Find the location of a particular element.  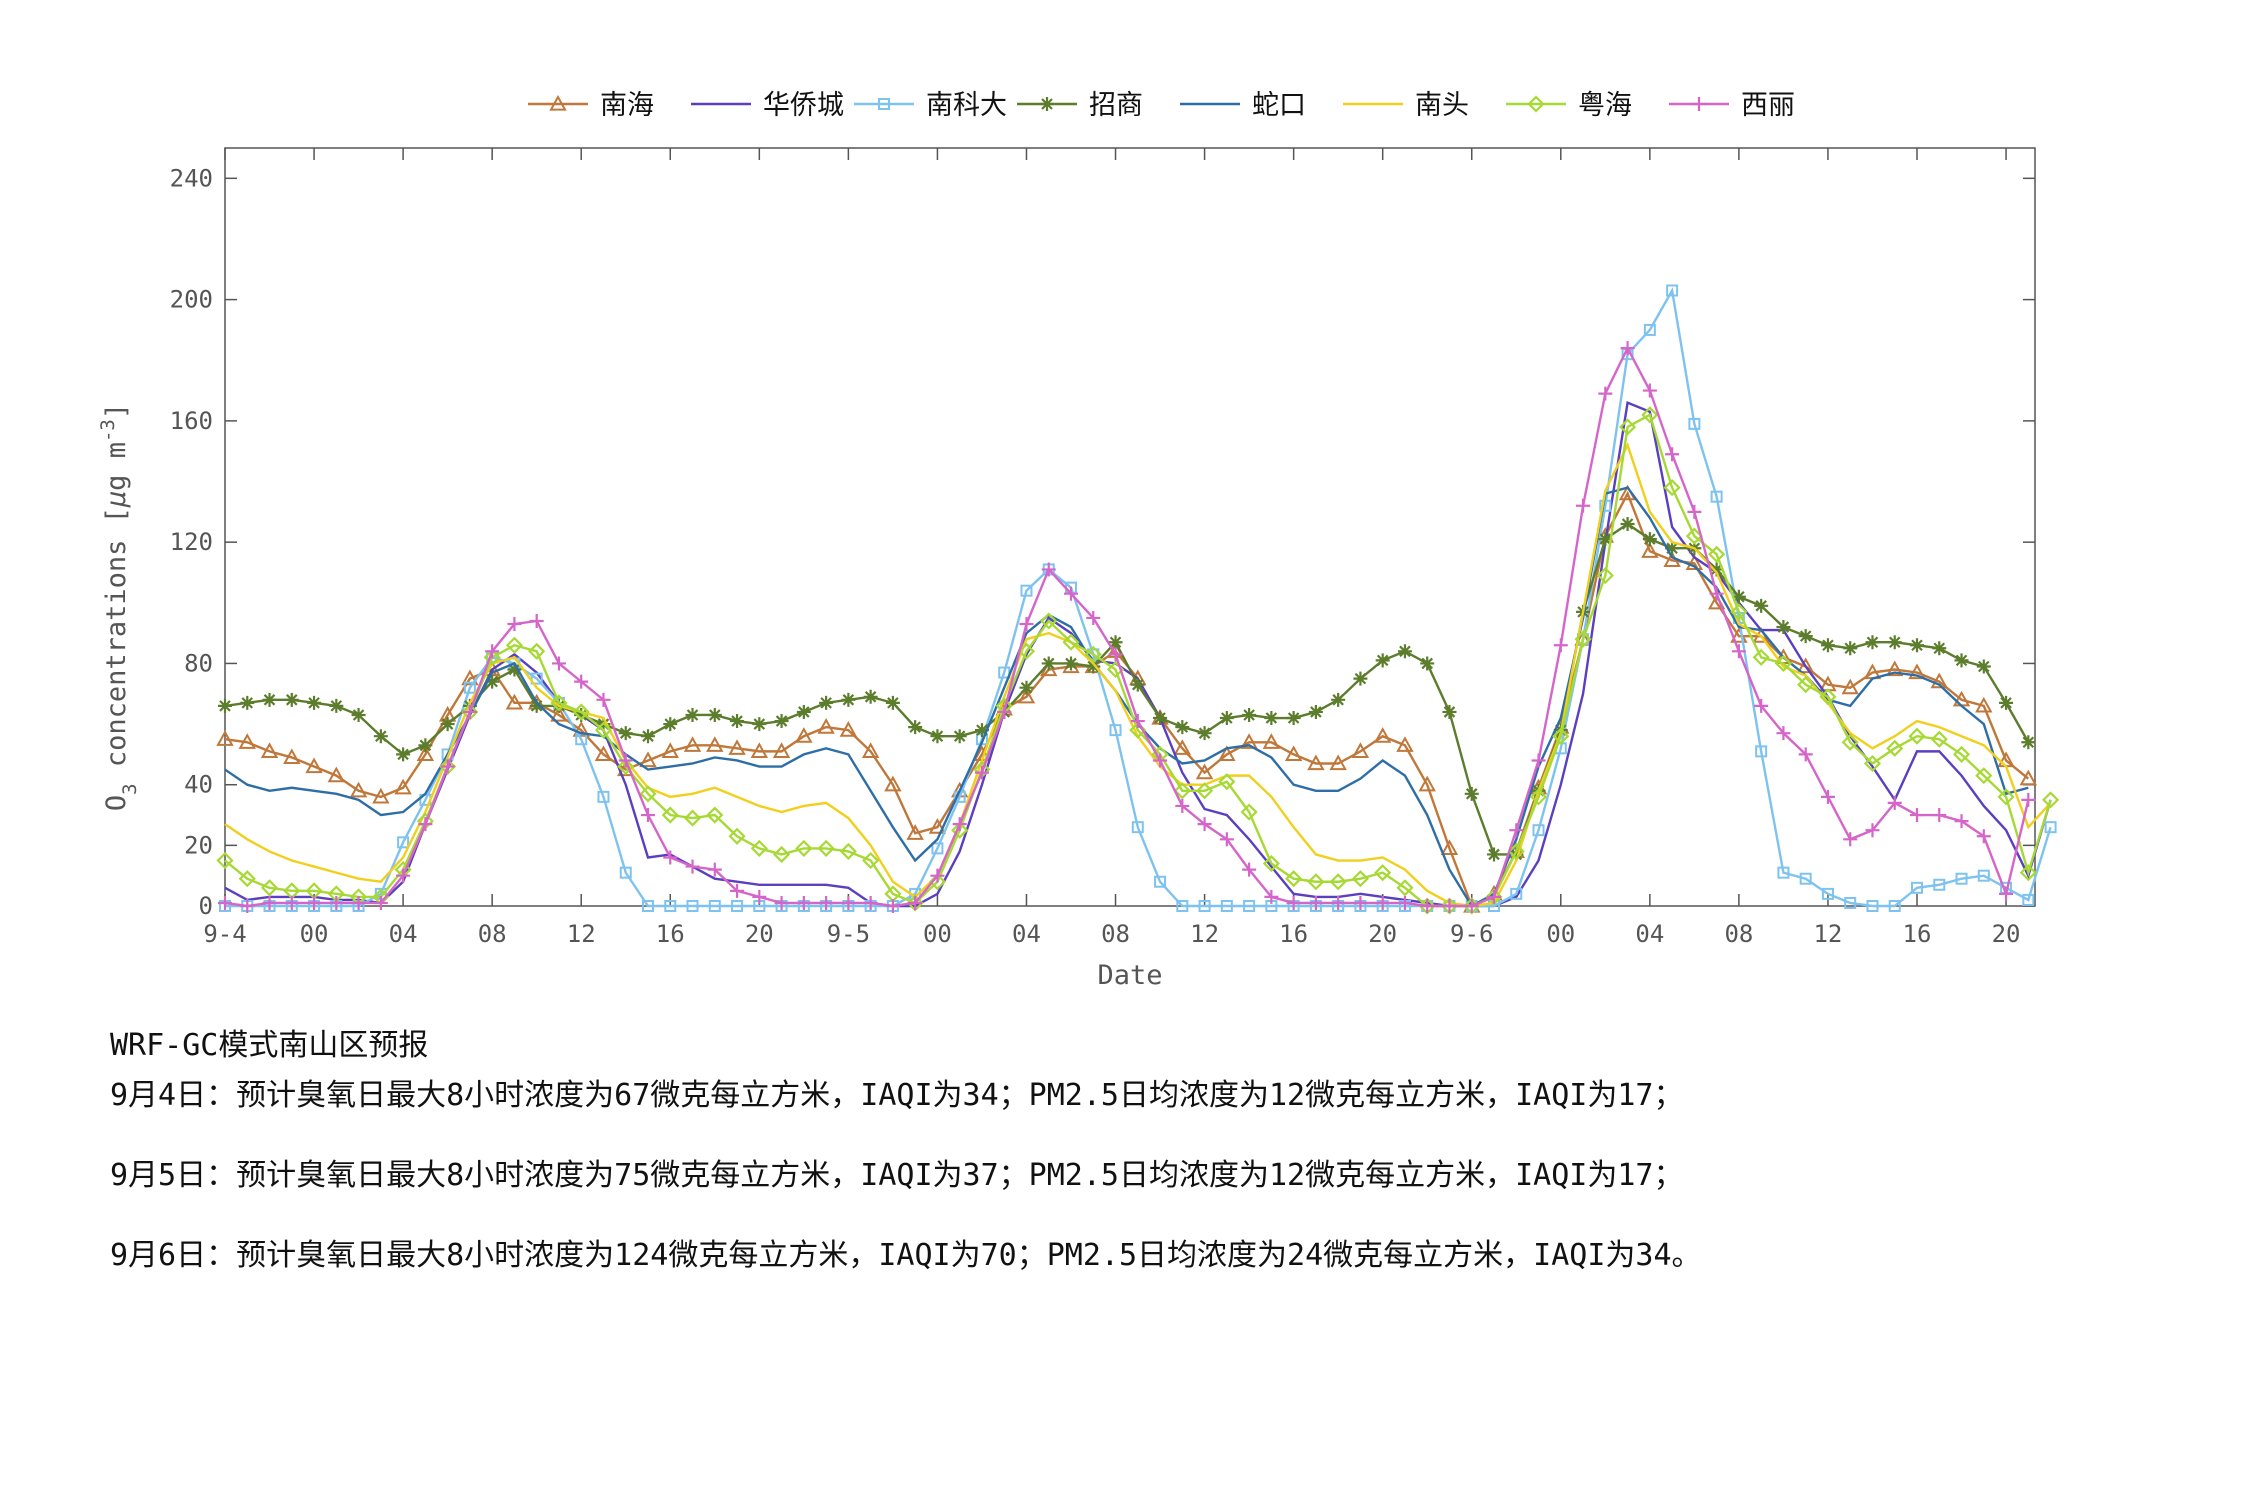

y-tick-label: 20 is located at coordinates (198, 845).